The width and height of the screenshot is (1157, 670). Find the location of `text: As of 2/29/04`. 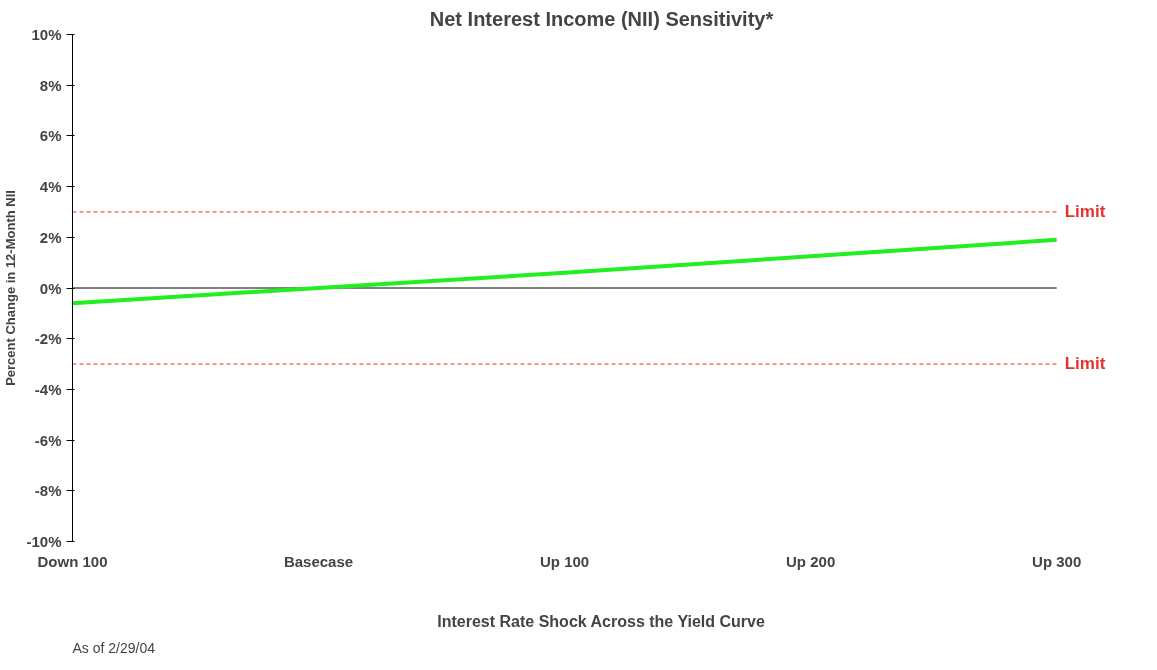

text: As of 2/29/04 is located at coordinates (114, 647).